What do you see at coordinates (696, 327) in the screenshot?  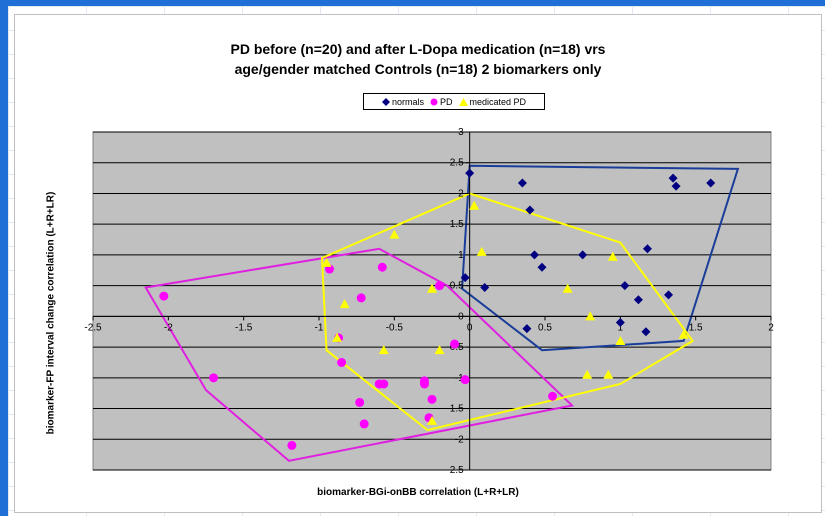 I see `x-tick-label: 1.5` at bounding box center [696, 327].